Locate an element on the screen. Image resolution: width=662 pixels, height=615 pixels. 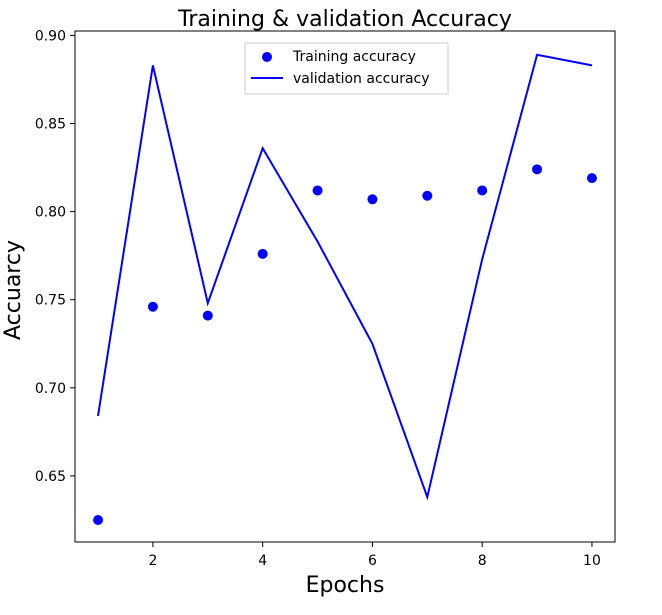
y-tick-label: 0.85 is located at coordinates (50, 125).